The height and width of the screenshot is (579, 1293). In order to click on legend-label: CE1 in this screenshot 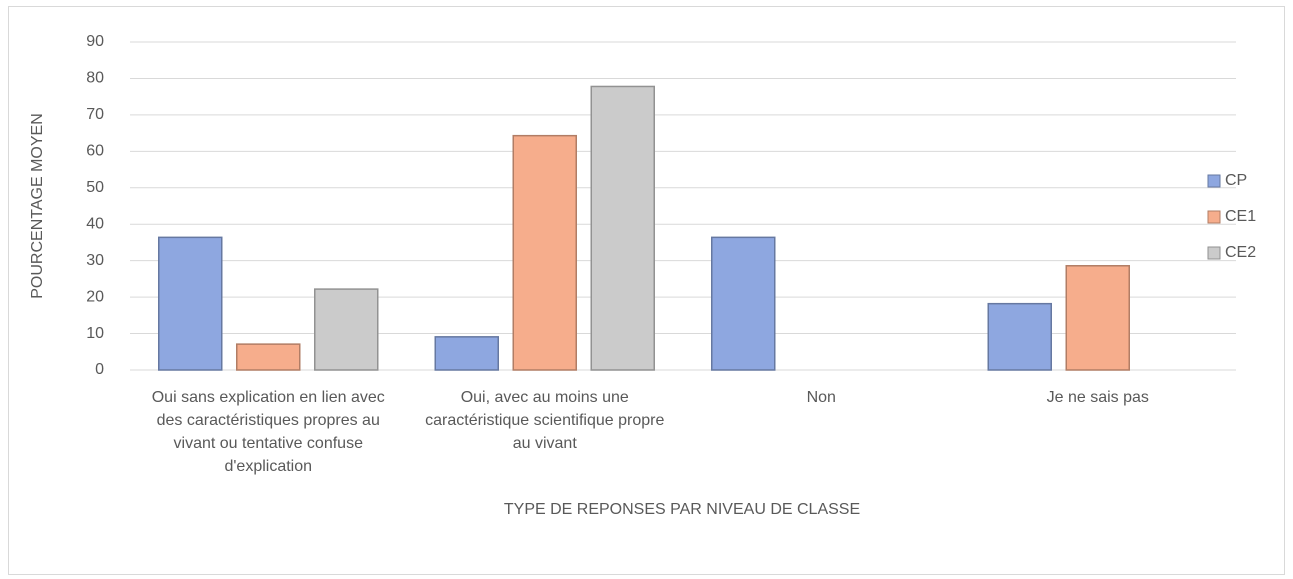, I will do `click(1240, 216)`.